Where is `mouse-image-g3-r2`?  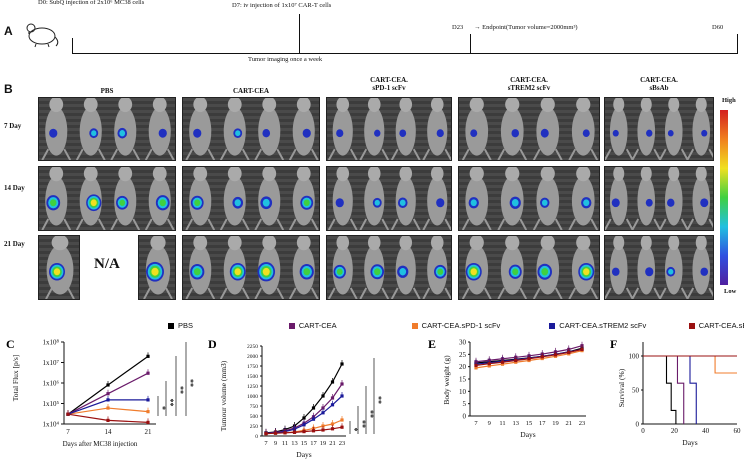 mouse-image-g3-r2 is located at coordinates (529, 267).